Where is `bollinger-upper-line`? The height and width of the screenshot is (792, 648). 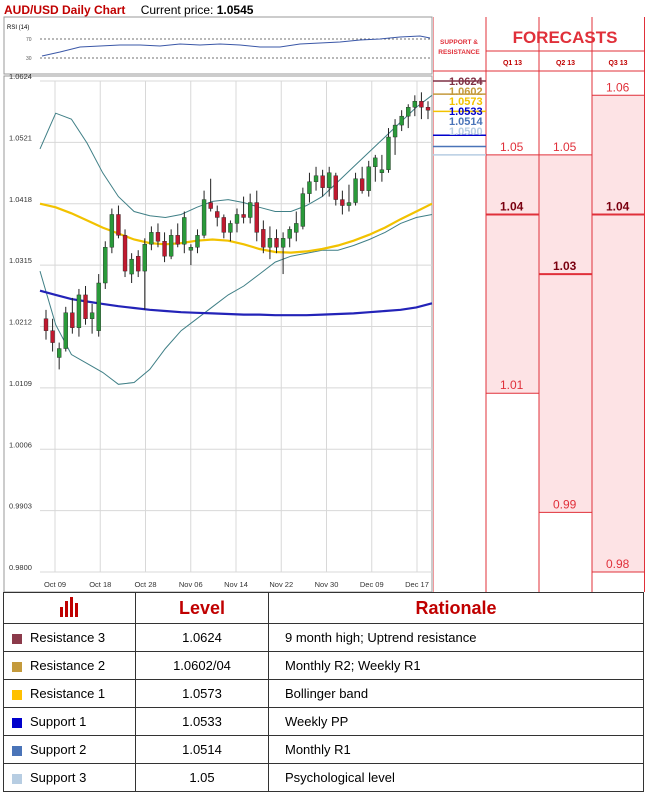
bollinger-upper-line is located at coordinates (236, 156).